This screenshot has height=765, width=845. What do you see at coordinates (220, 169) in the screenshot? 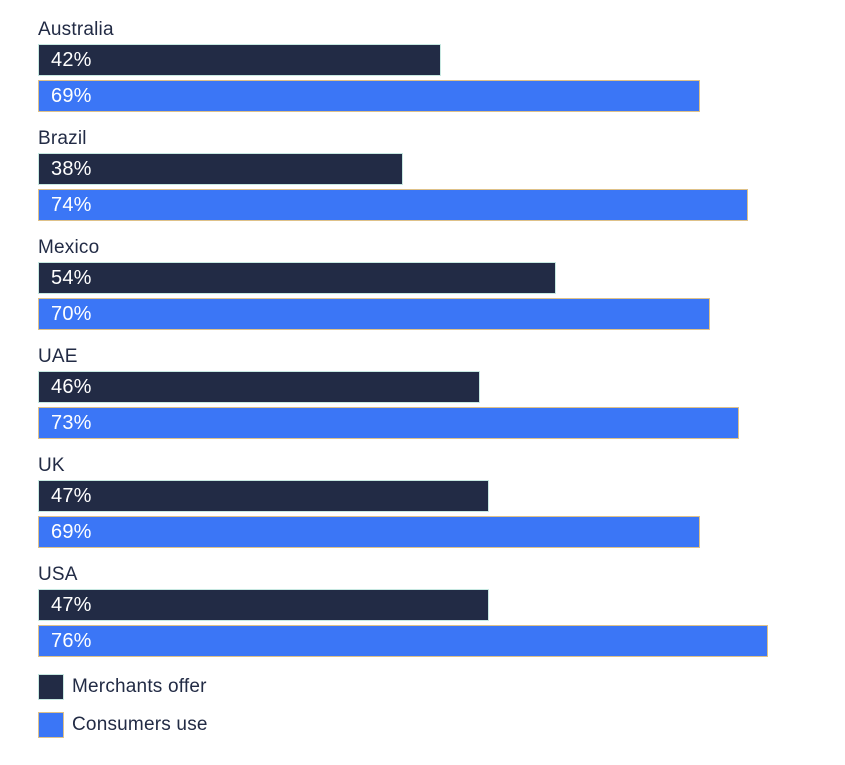
I see `bar-merchants-offer: 38%` at bounding box center [220, 169].